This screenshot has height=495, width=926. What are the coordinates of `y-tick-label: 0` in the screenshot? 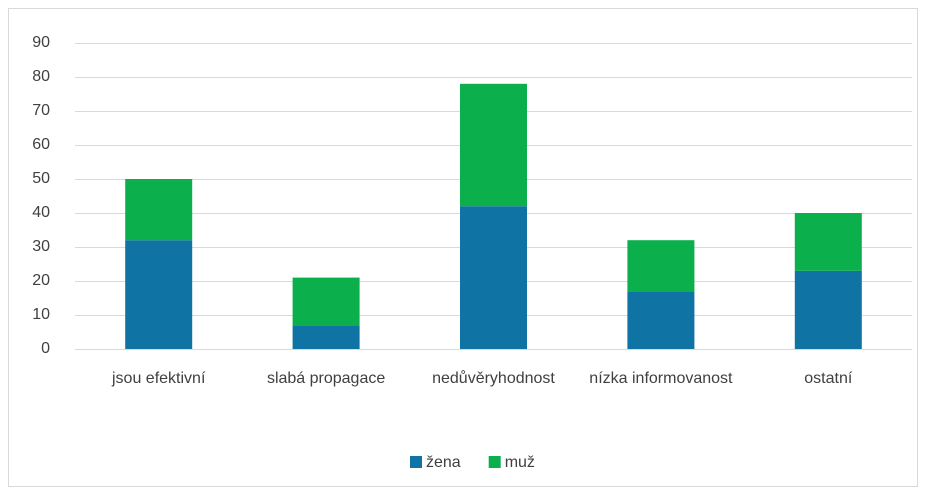 It's located at (45, 348).